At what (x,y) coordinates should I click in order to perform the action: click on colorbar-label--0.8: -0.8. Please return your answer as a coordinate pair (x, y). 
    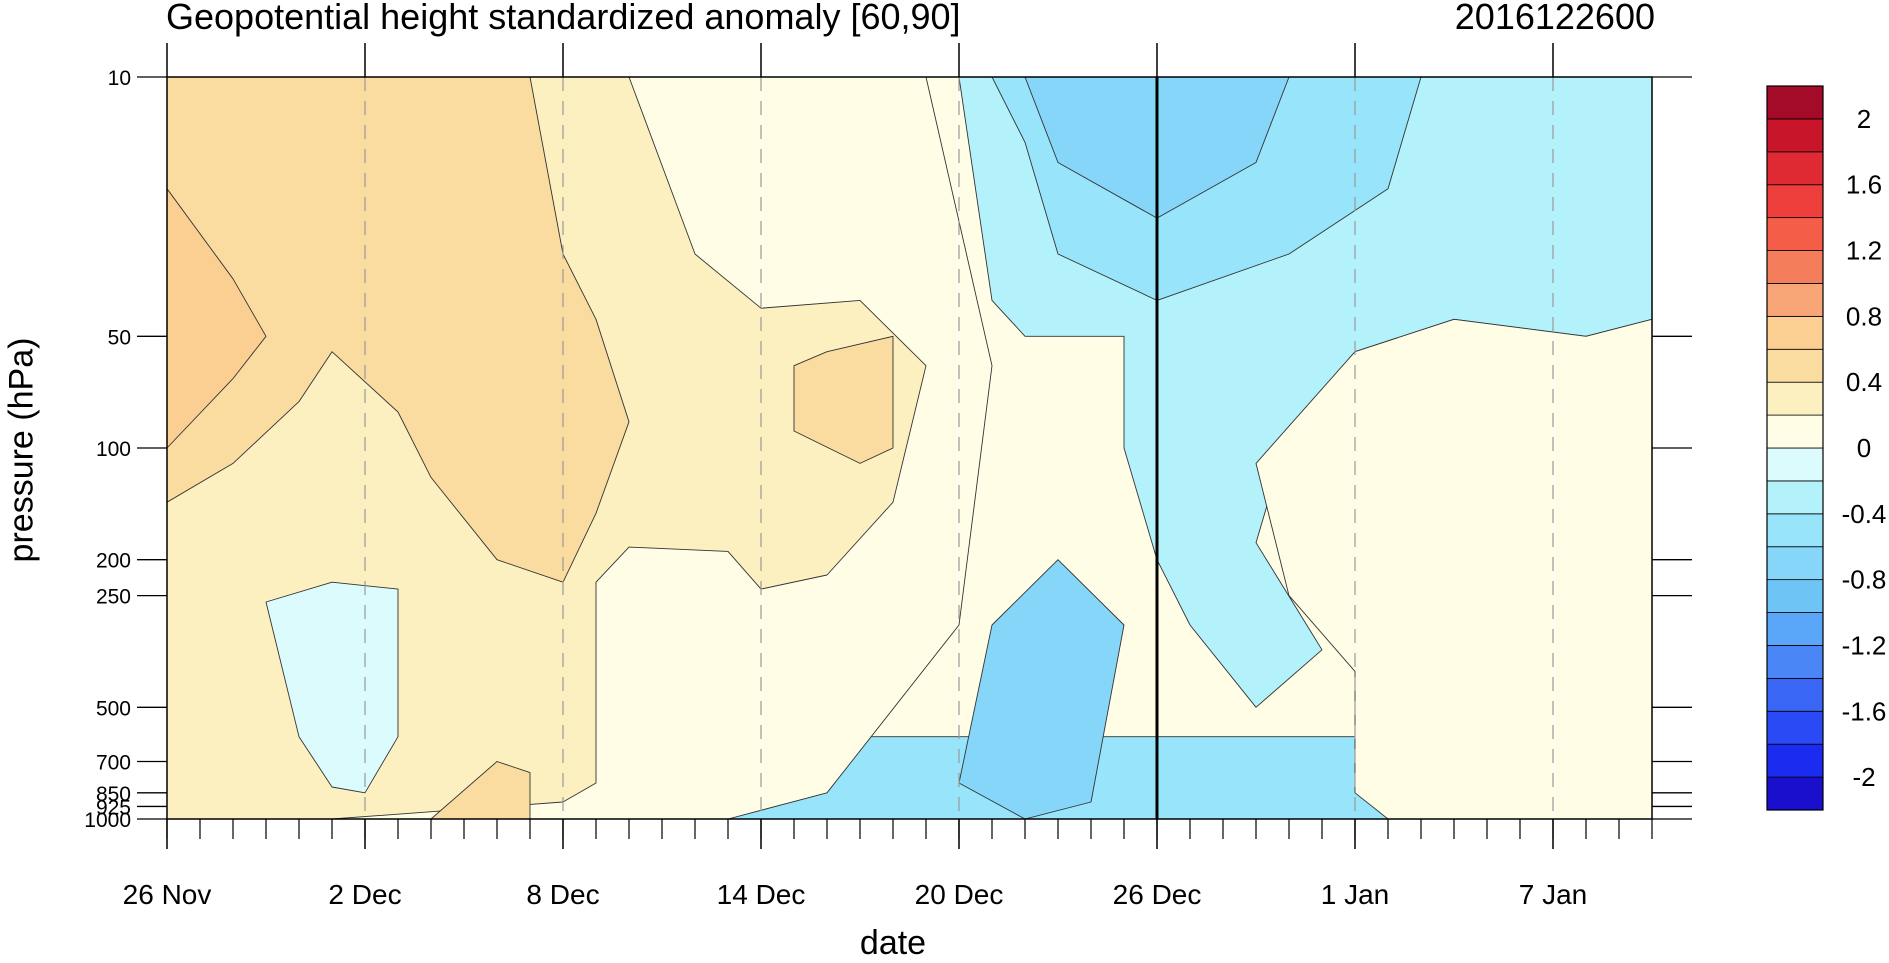
    Looking at the image, I should click on (1864, 580).